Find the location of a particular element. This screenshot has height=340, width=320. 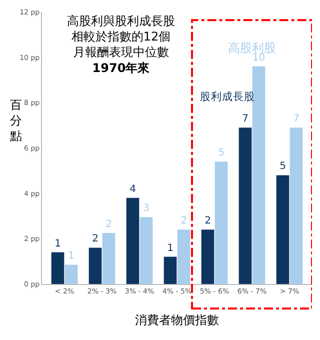

text: 高股利與股利成長股相較於指數的12個月報酬表現中位數 is located at coordinates (121, 37).